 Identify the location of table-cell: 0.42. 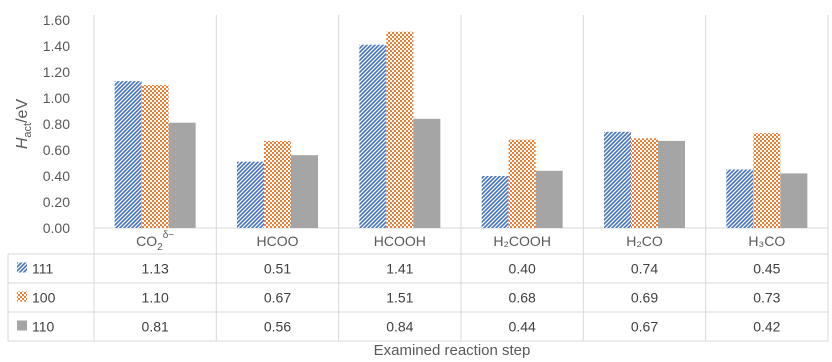
(766, 327).